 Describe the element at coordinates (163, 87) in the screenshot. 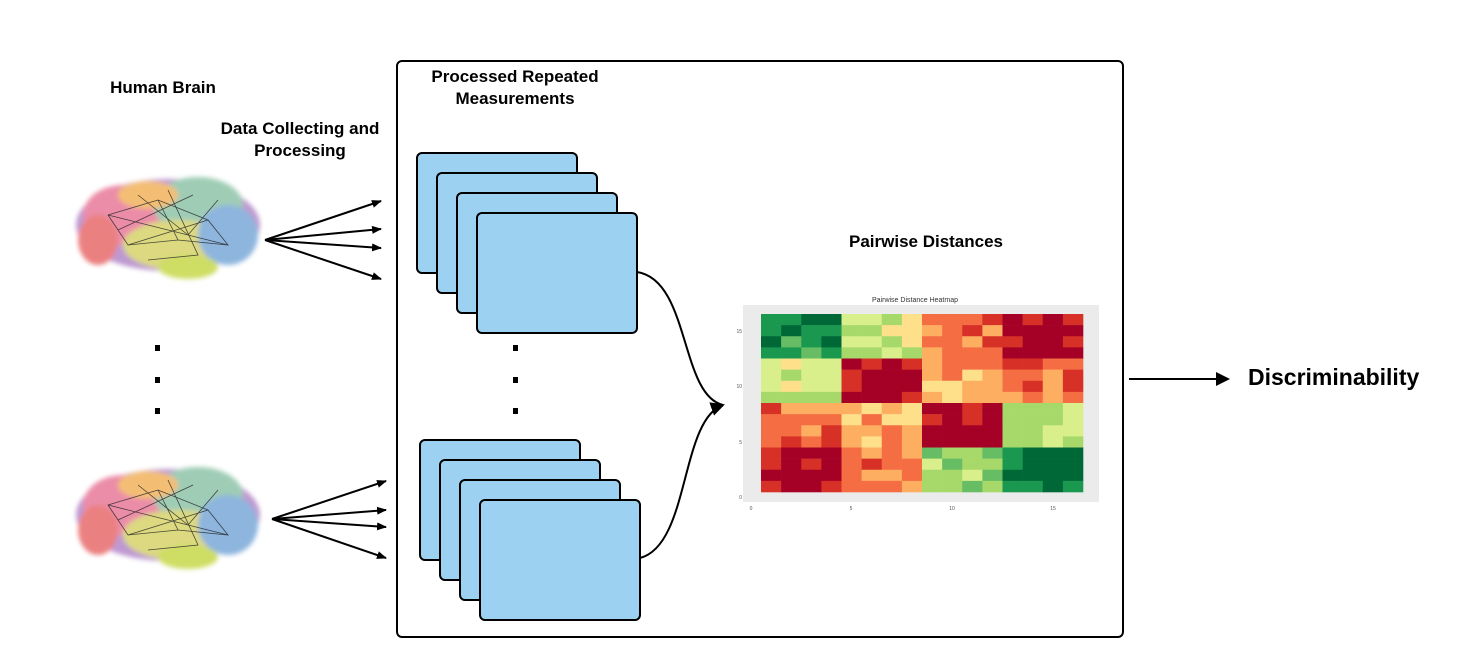

I see `human-brain-label: Human Brain` at that location.